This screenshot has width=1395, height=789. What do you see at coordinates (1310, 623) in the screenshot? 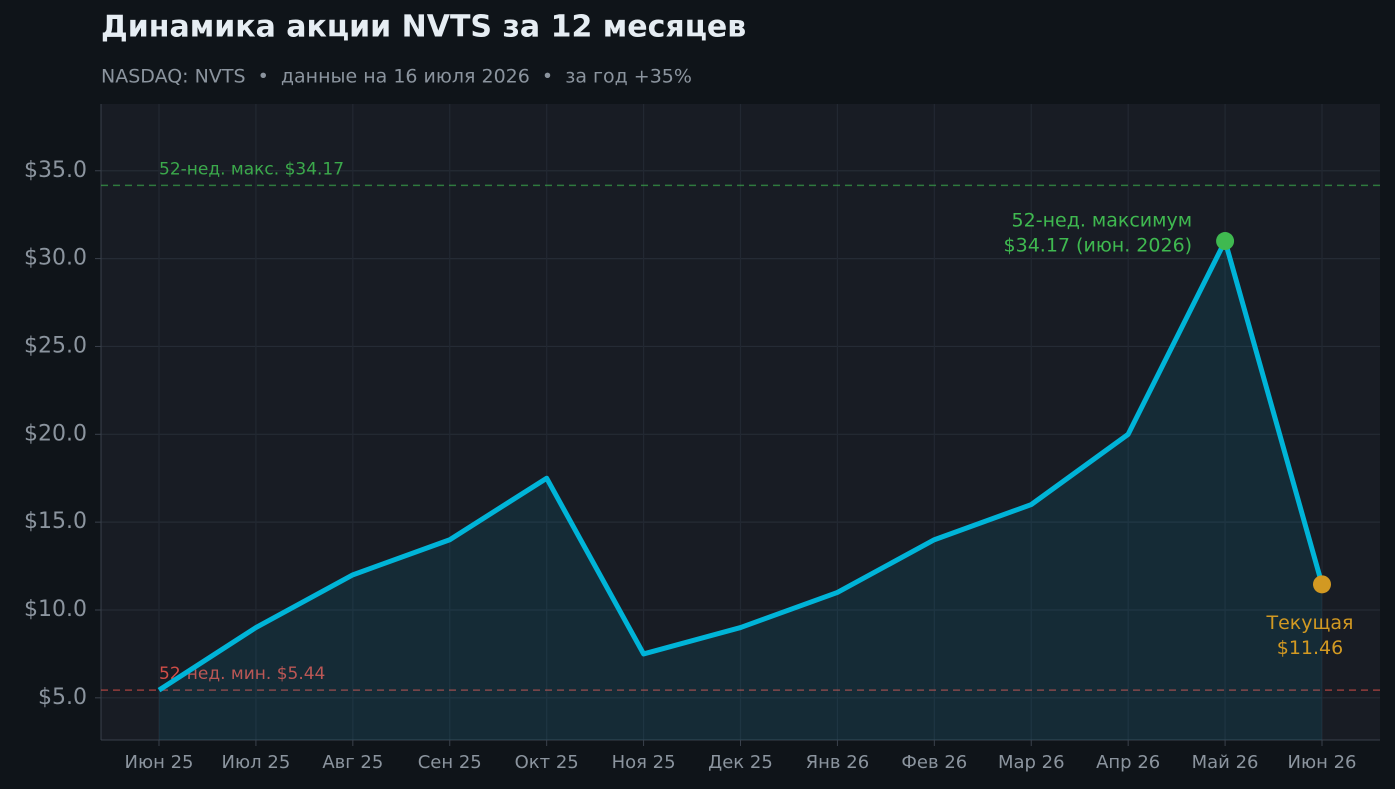
I see `highlight-label: Текущая` at bounding box center [1310, 623].